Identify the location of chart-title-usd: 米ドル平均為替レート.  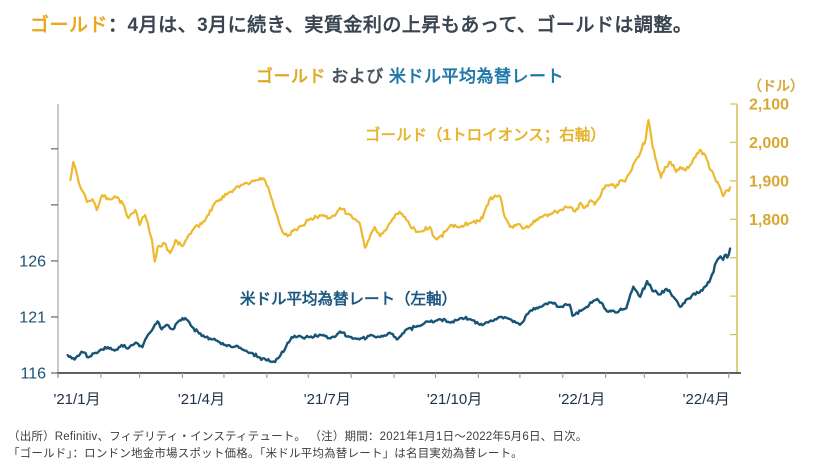
(476, 76).